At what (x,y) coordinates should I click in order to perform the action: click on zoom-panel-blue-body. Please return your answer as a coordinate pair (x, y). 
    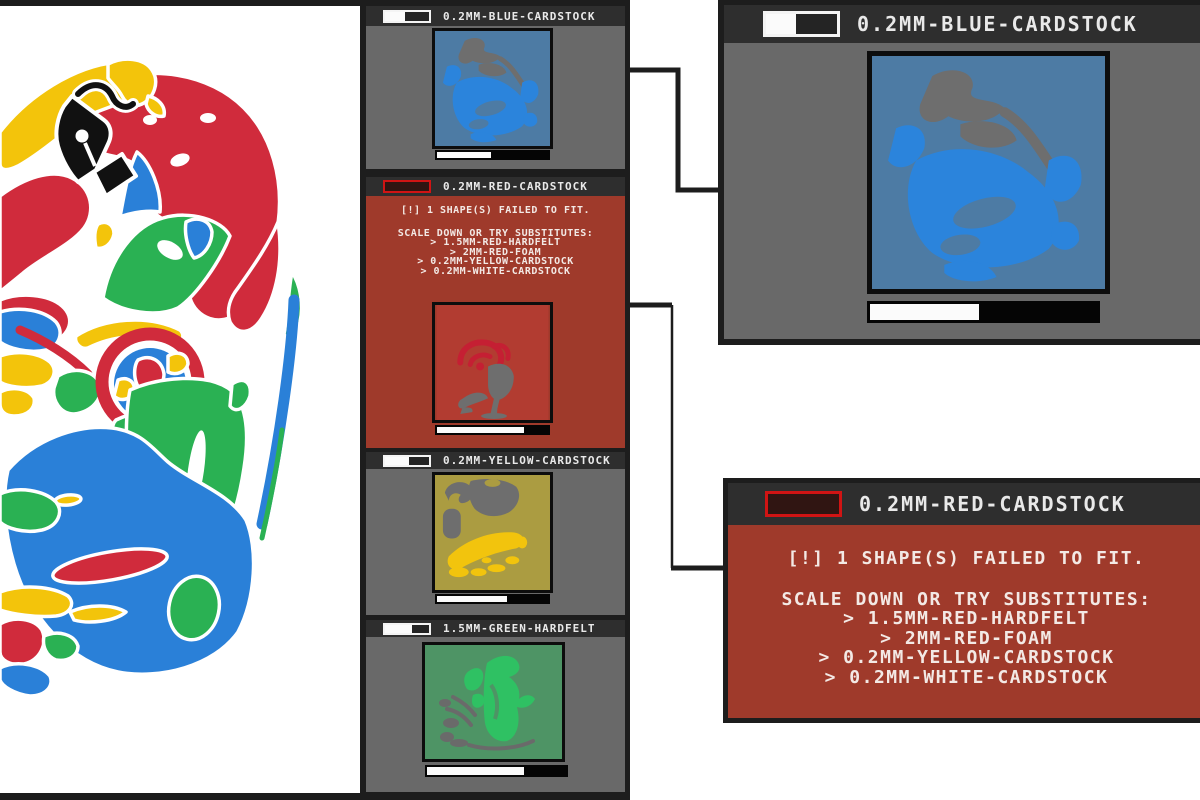
    Looking at the image, I should click on (962, 191).